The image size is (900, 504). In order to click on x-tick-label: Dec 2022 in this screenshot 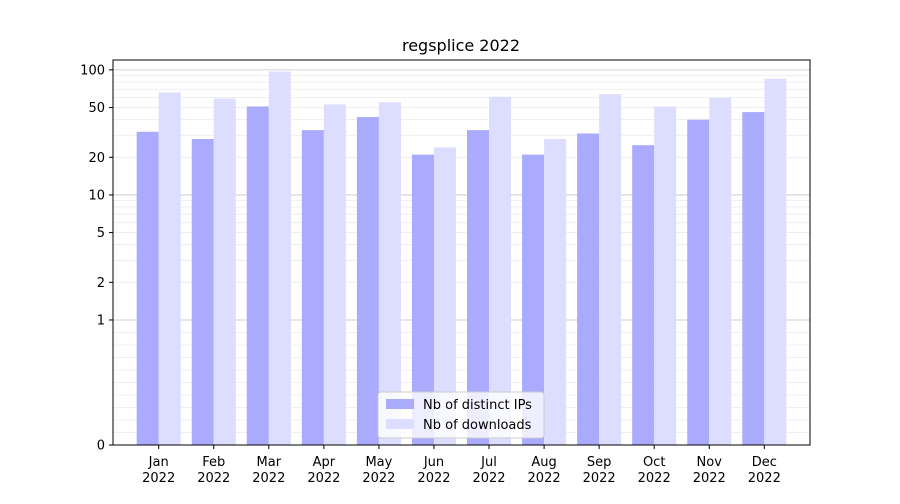, I will do `click(764, 470)`.